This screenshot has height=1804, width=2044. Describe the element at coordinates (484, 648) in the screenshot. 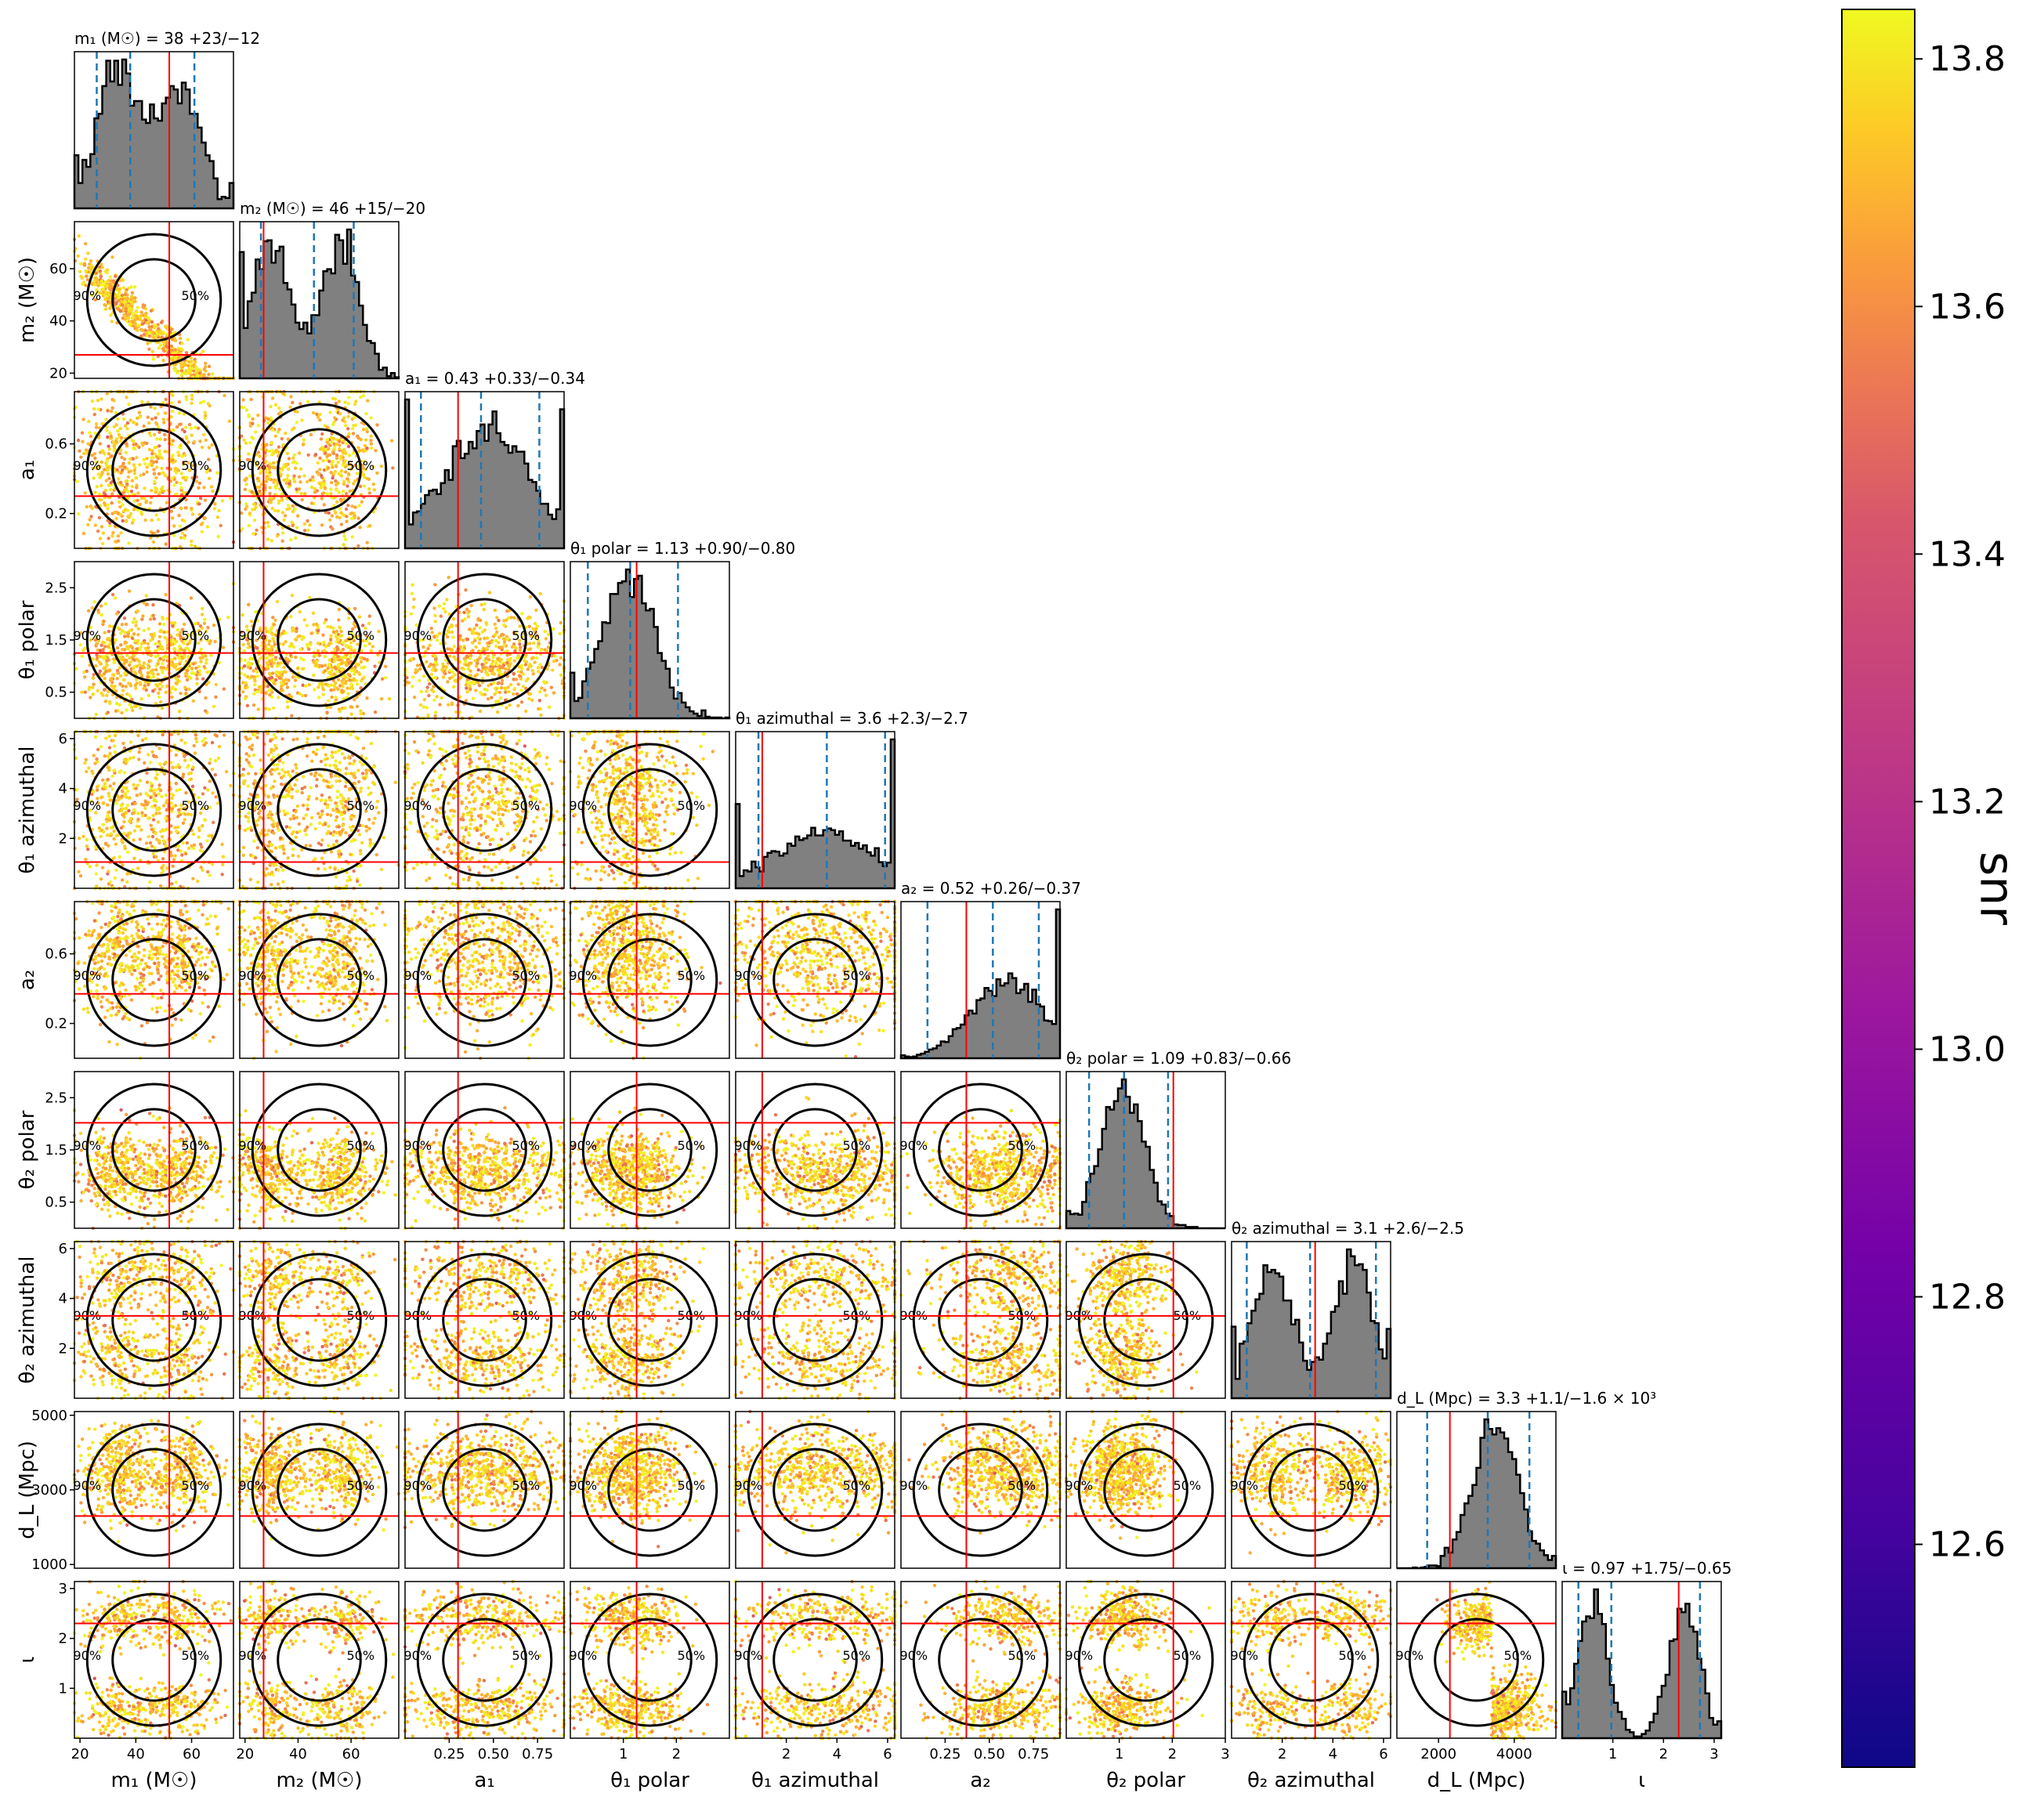

I see `scatter-points-theta1p-vs-a1` at that location.